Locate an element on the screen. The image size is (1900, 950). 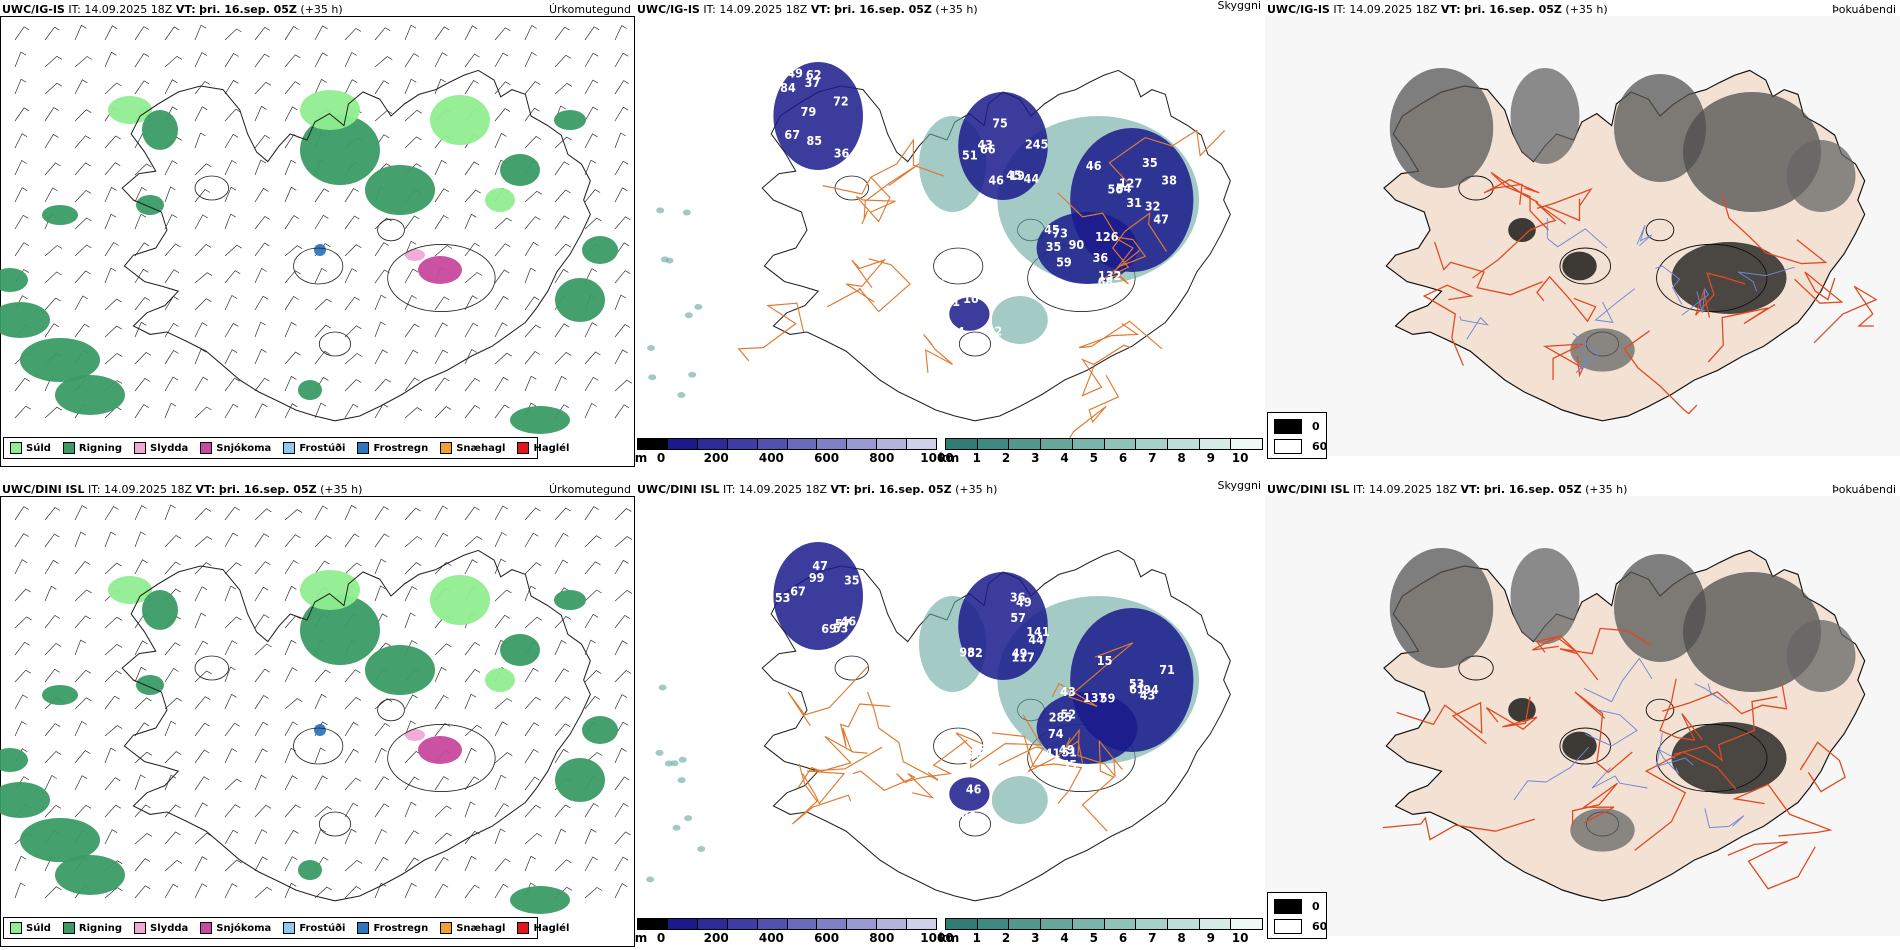
cloud-base-label: 94 is located at coordinates (1151, 690).